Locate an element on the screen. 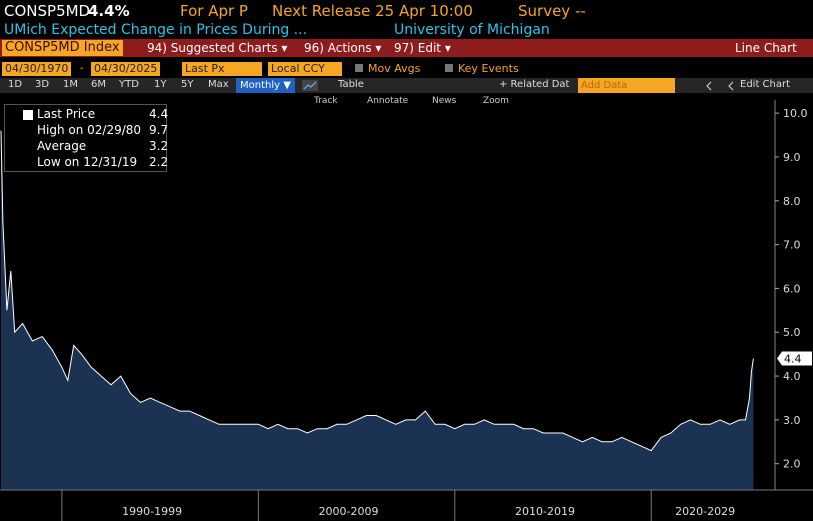  tool: Annotate is located at coordinates (388, 101).